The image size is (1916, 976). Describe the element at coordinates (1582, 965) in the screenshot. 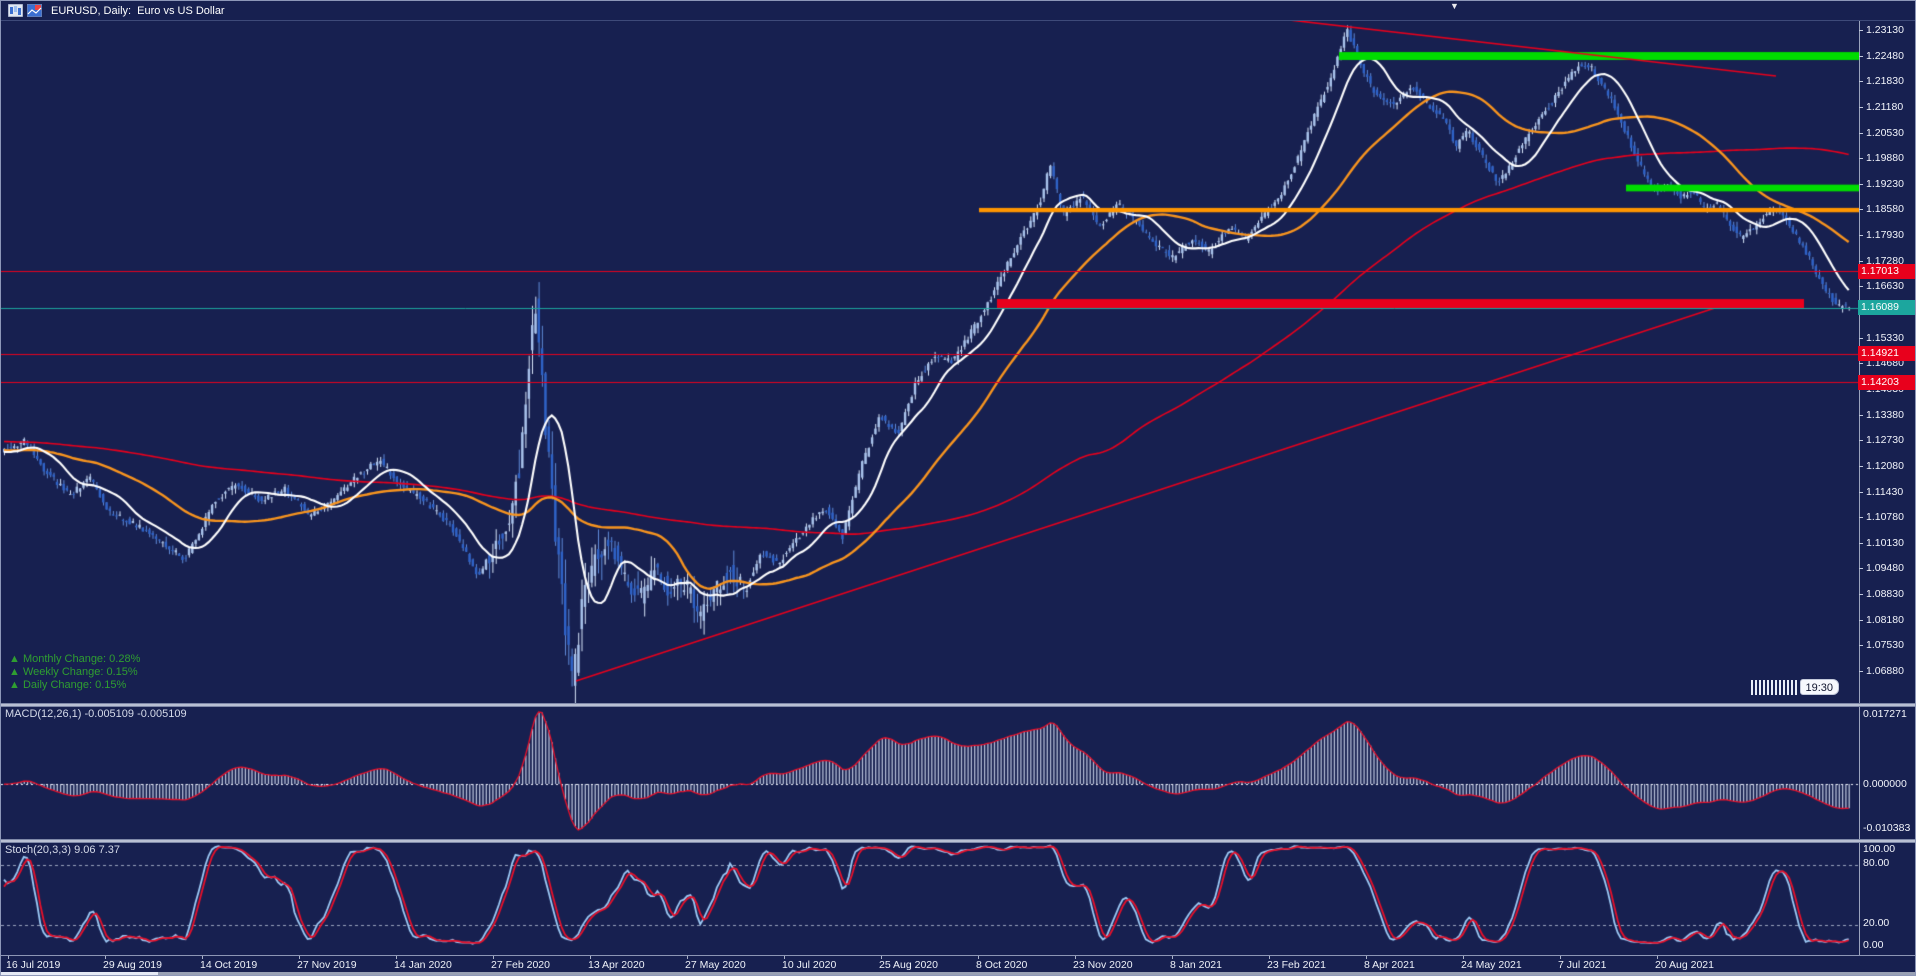

I see `date-label: 7 Jul 2021` at that location.